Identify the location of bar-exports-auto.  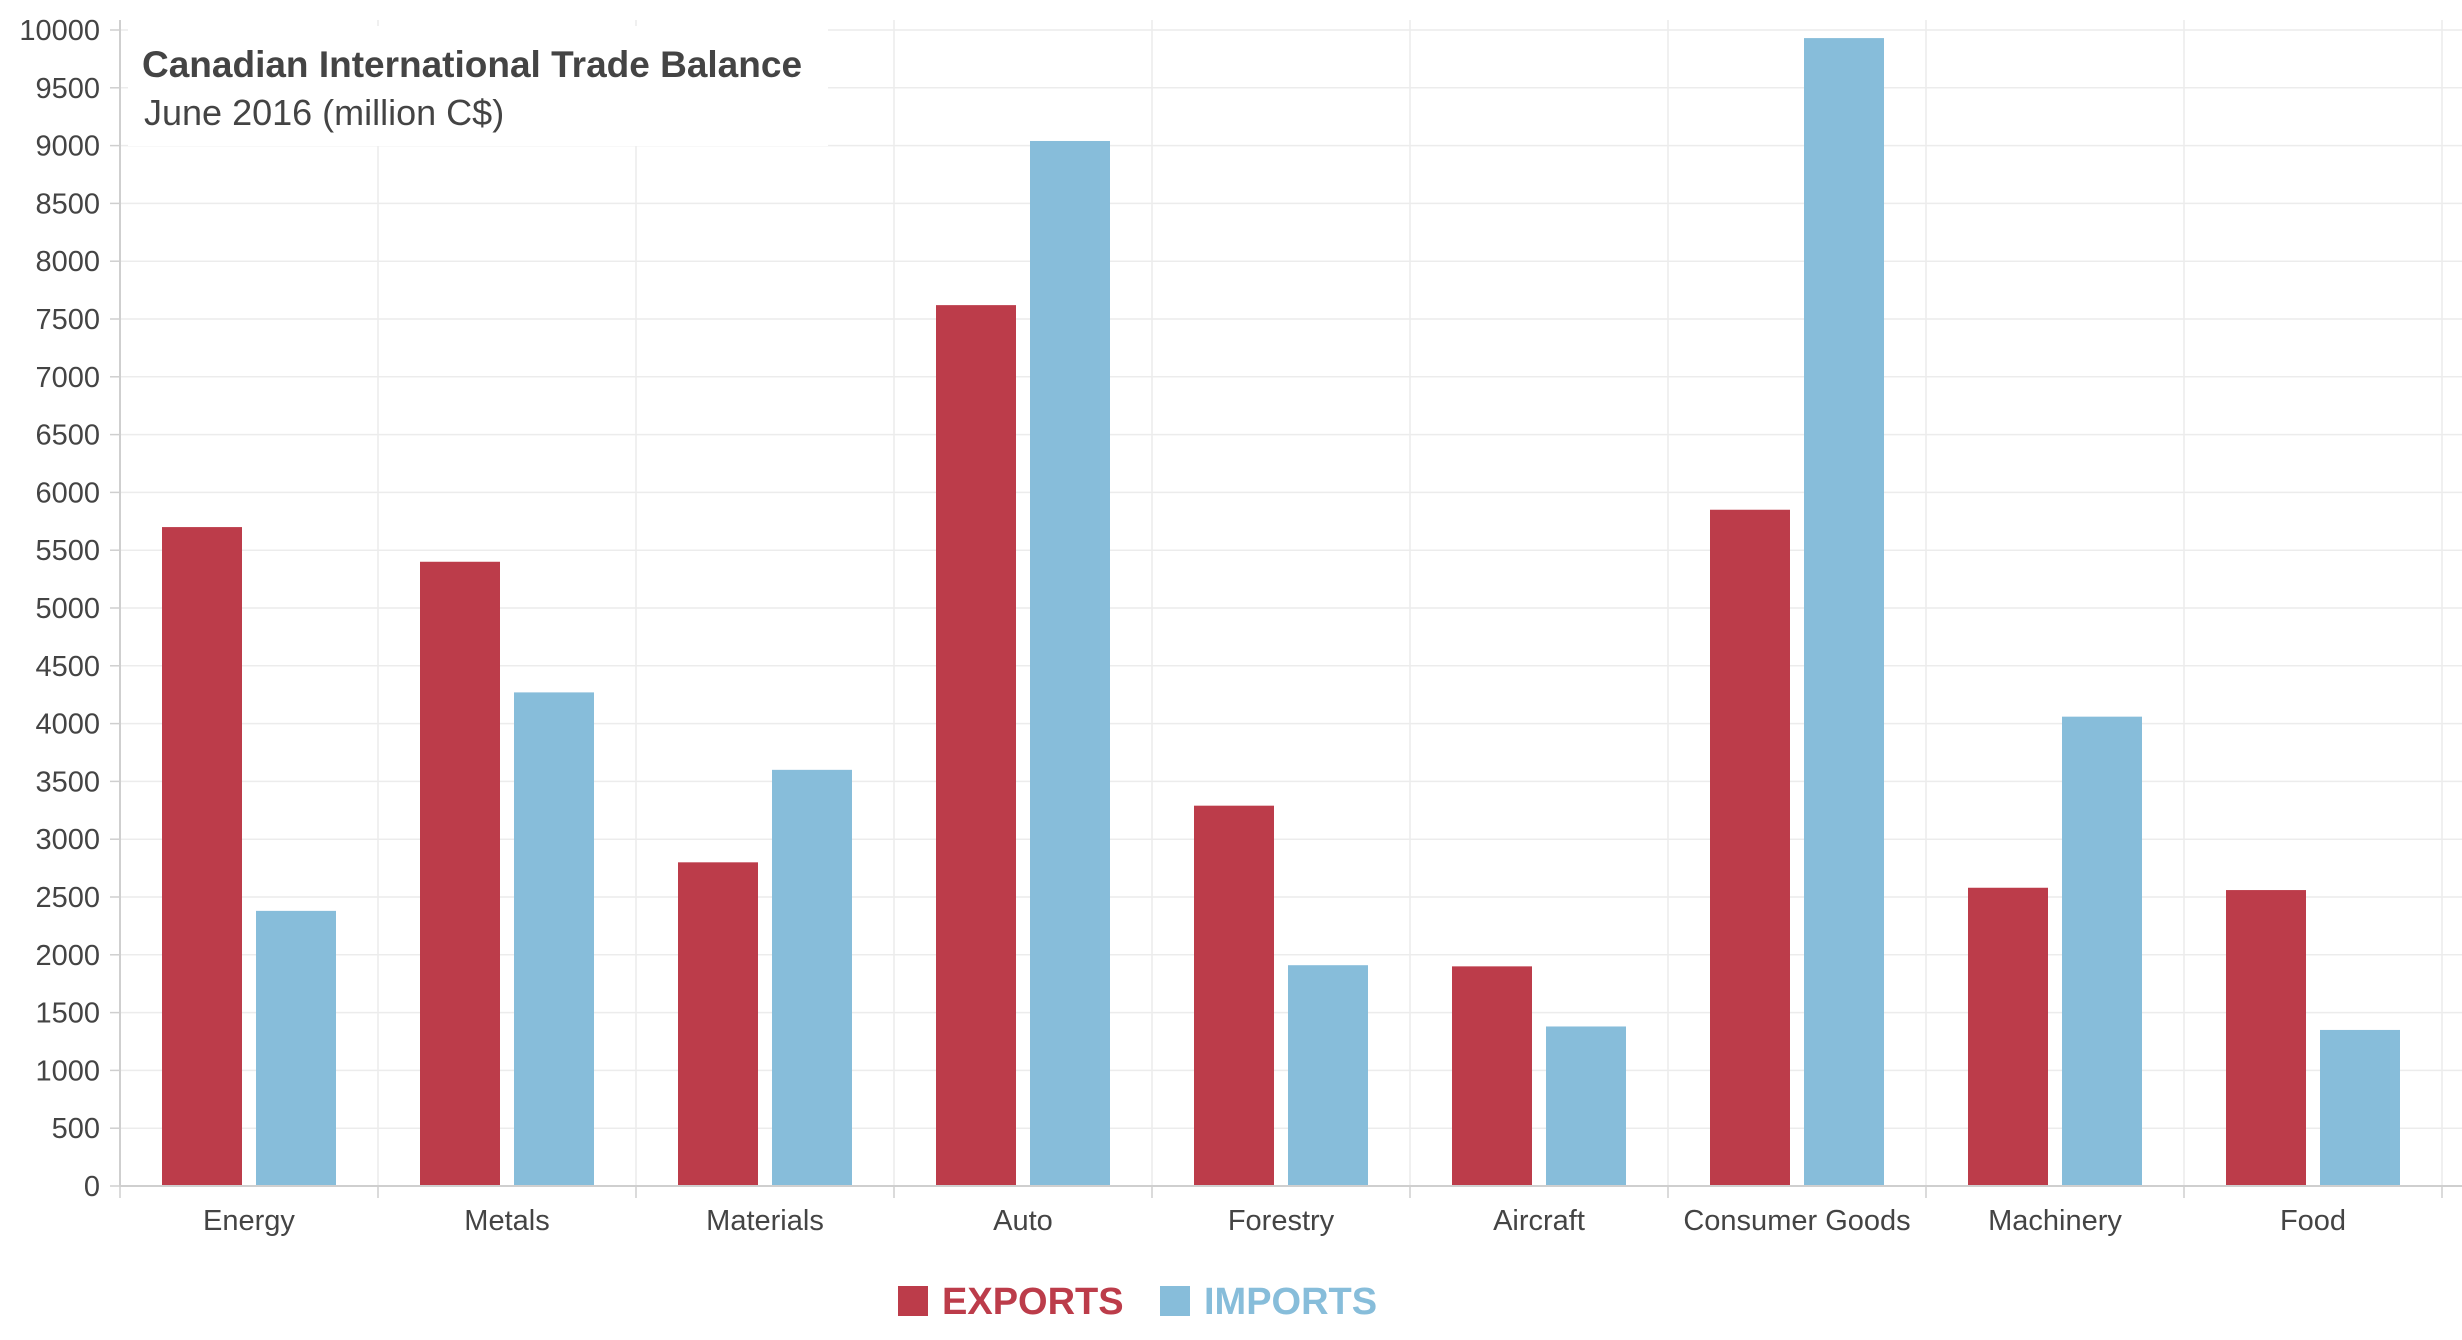
(976, 745).